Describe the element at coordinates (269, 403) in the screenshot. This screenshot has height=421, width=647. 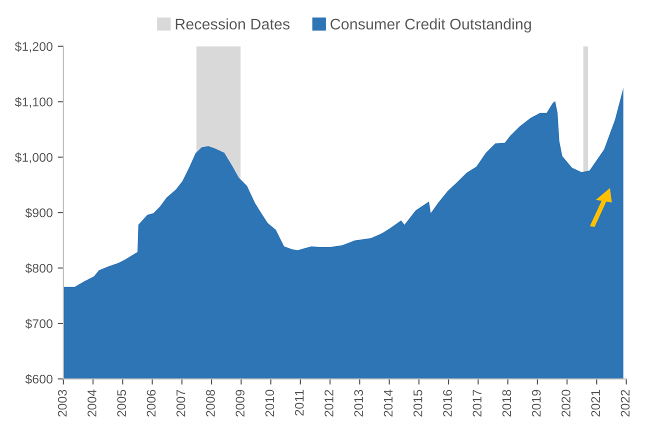
I see `x-tick-label: 2010` at that location.